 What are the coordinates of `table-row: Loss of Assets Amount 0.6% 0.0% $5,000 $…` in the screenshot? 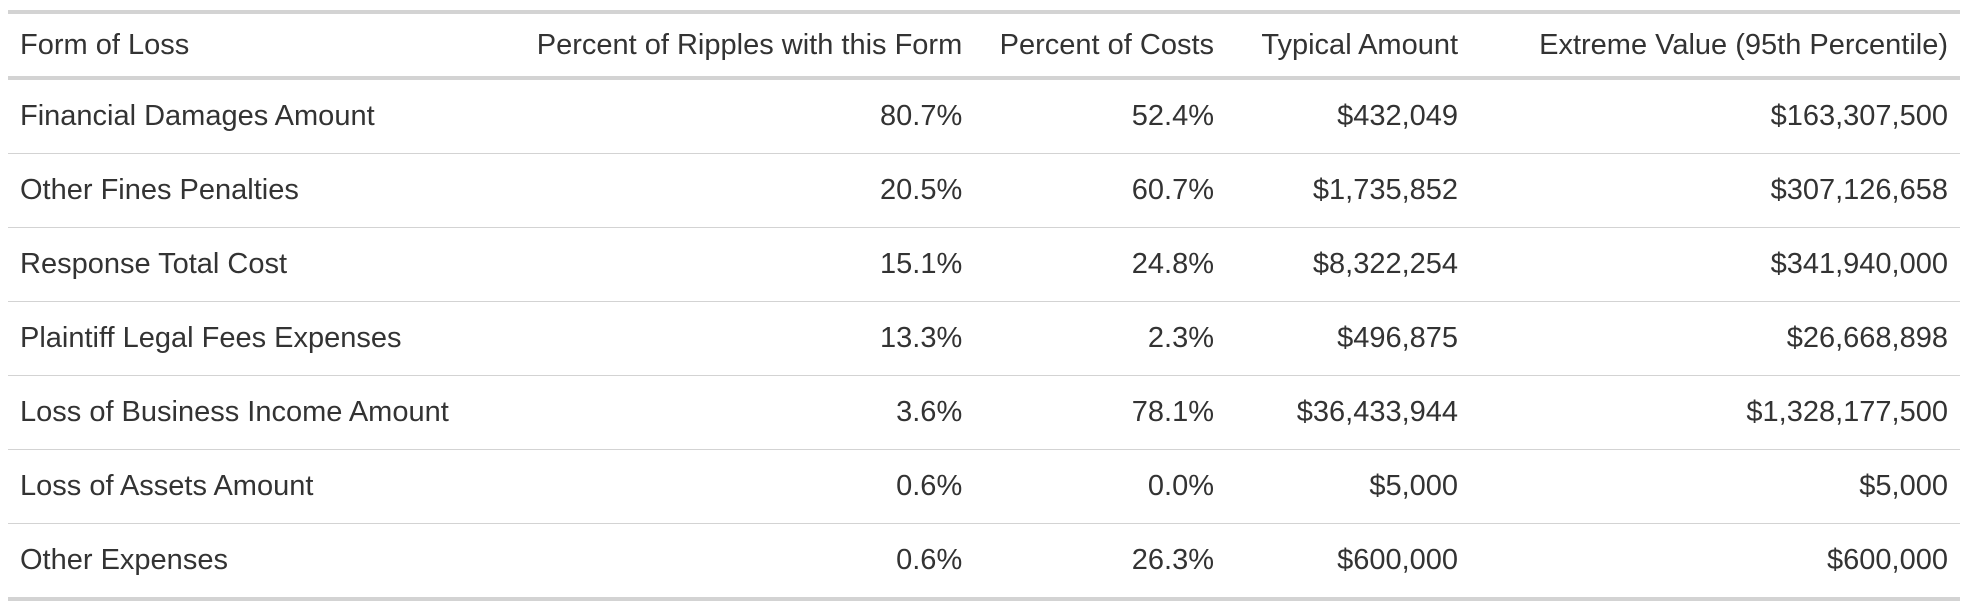 It's located at (984, 486).